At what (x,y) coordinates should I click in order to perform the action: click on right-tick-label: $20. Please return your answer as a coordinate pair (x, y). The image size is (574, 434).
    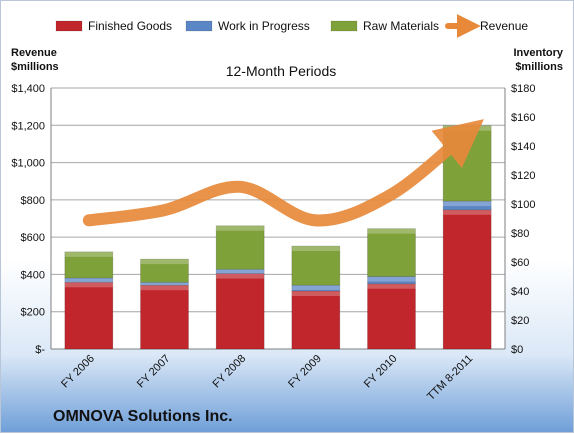
    Looking at the image, I should click on (520, 321).